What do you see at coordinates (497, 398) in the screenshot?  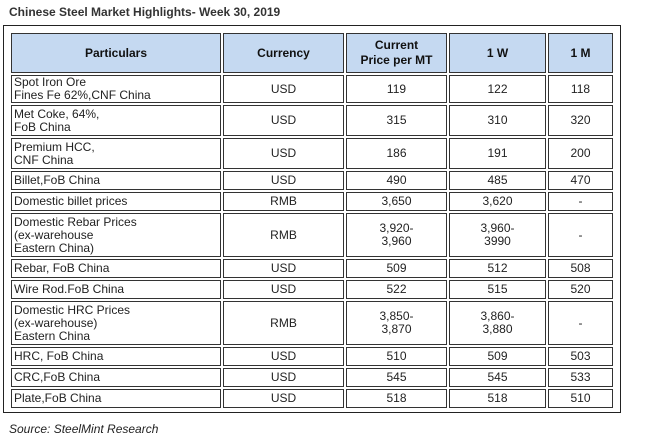 I see `cell-one-week: 518` at bounding box center [497, 398].